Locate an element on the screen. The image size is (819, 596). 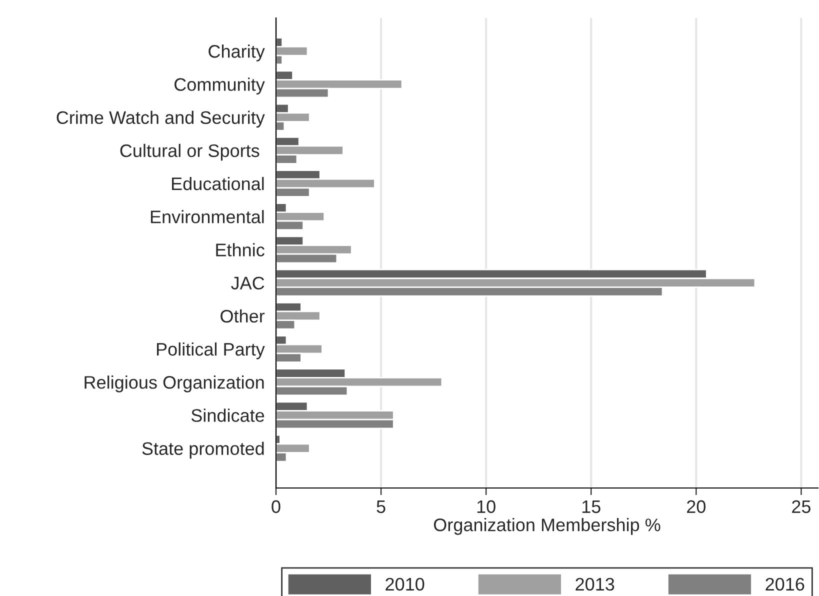
x-tick-label: 15 is located at coordinates (591, 507).